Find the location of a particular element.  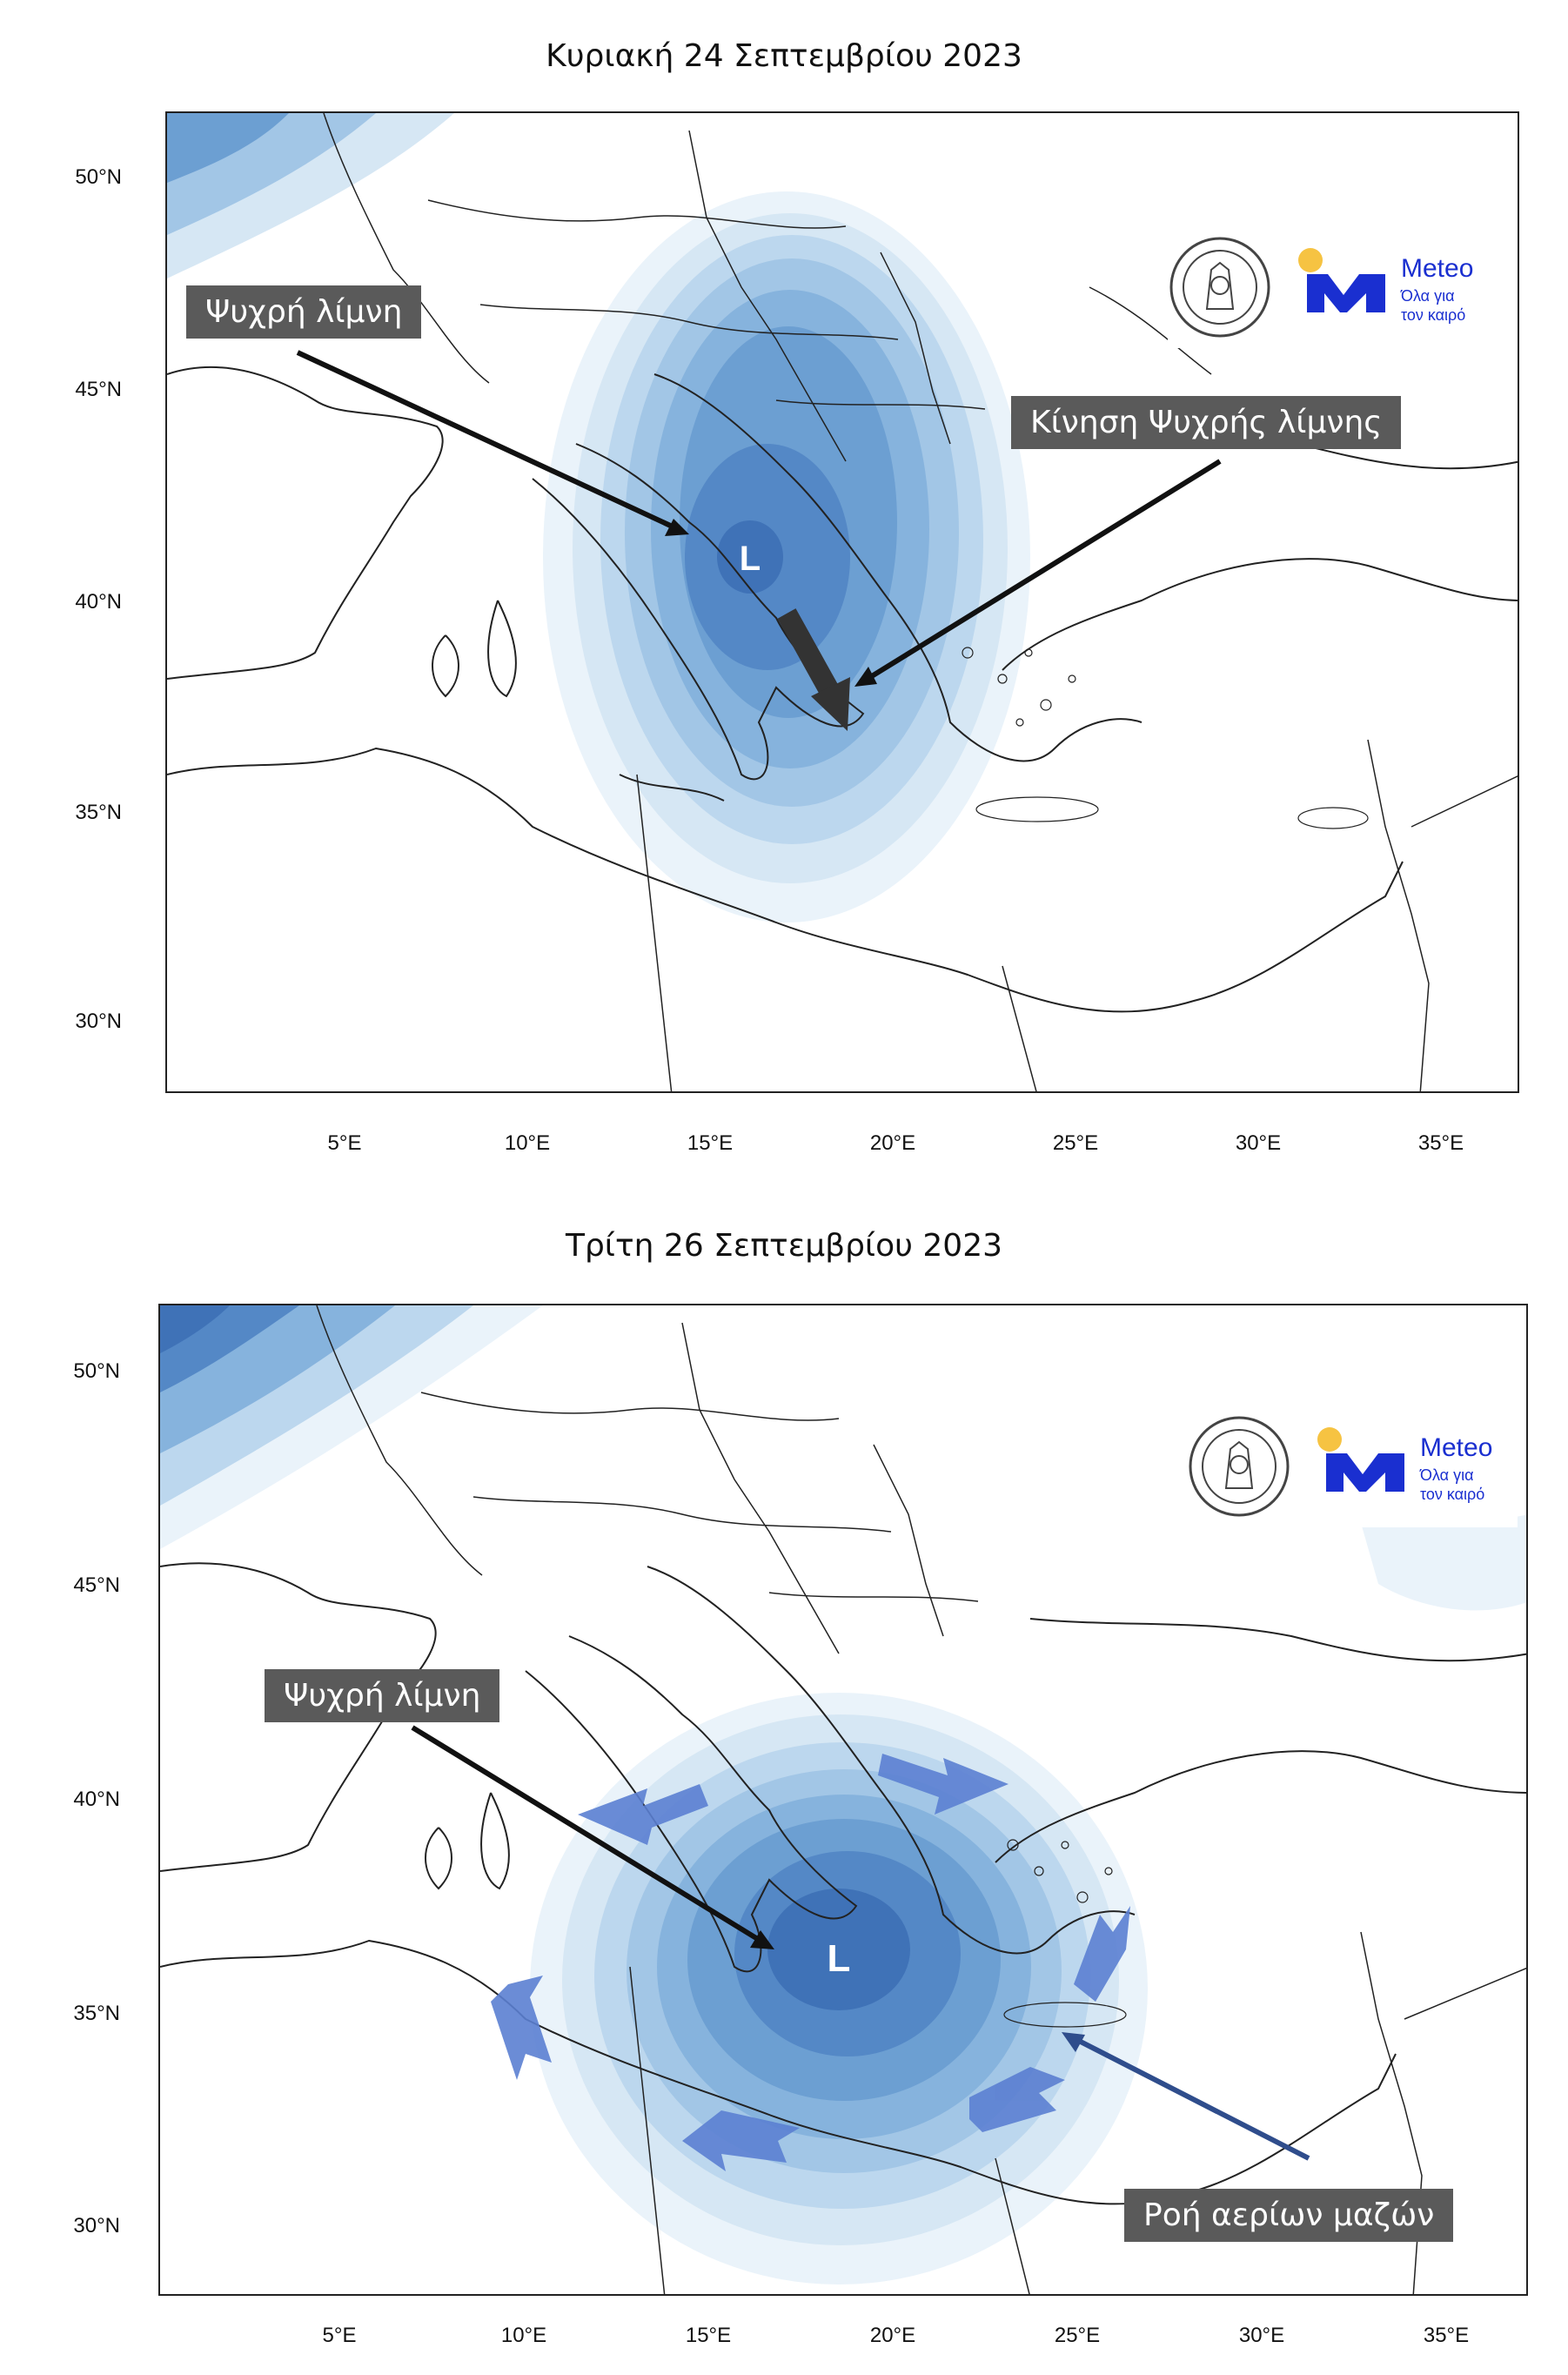

air-mass-flow-callout: Ροή αερίων μαζών is located at coordinates (1289, 2215).